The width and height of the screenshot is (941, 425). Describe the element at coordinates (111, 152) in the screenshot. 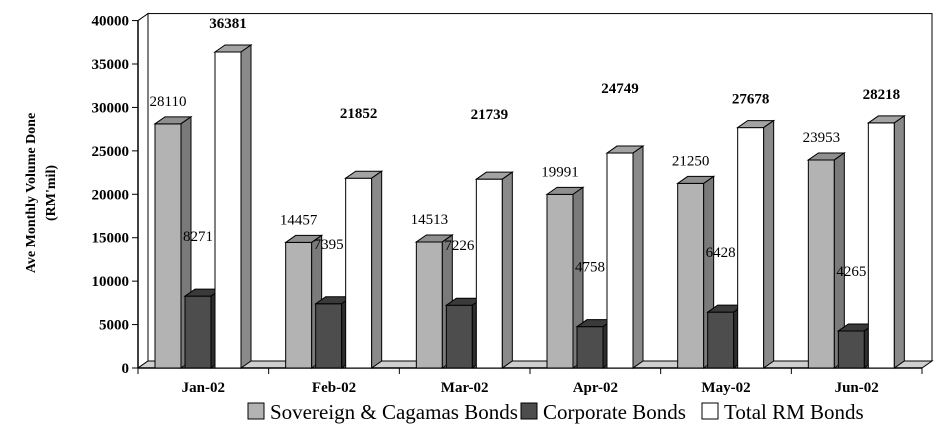

I see `y-tick-label: 25000` at that location.